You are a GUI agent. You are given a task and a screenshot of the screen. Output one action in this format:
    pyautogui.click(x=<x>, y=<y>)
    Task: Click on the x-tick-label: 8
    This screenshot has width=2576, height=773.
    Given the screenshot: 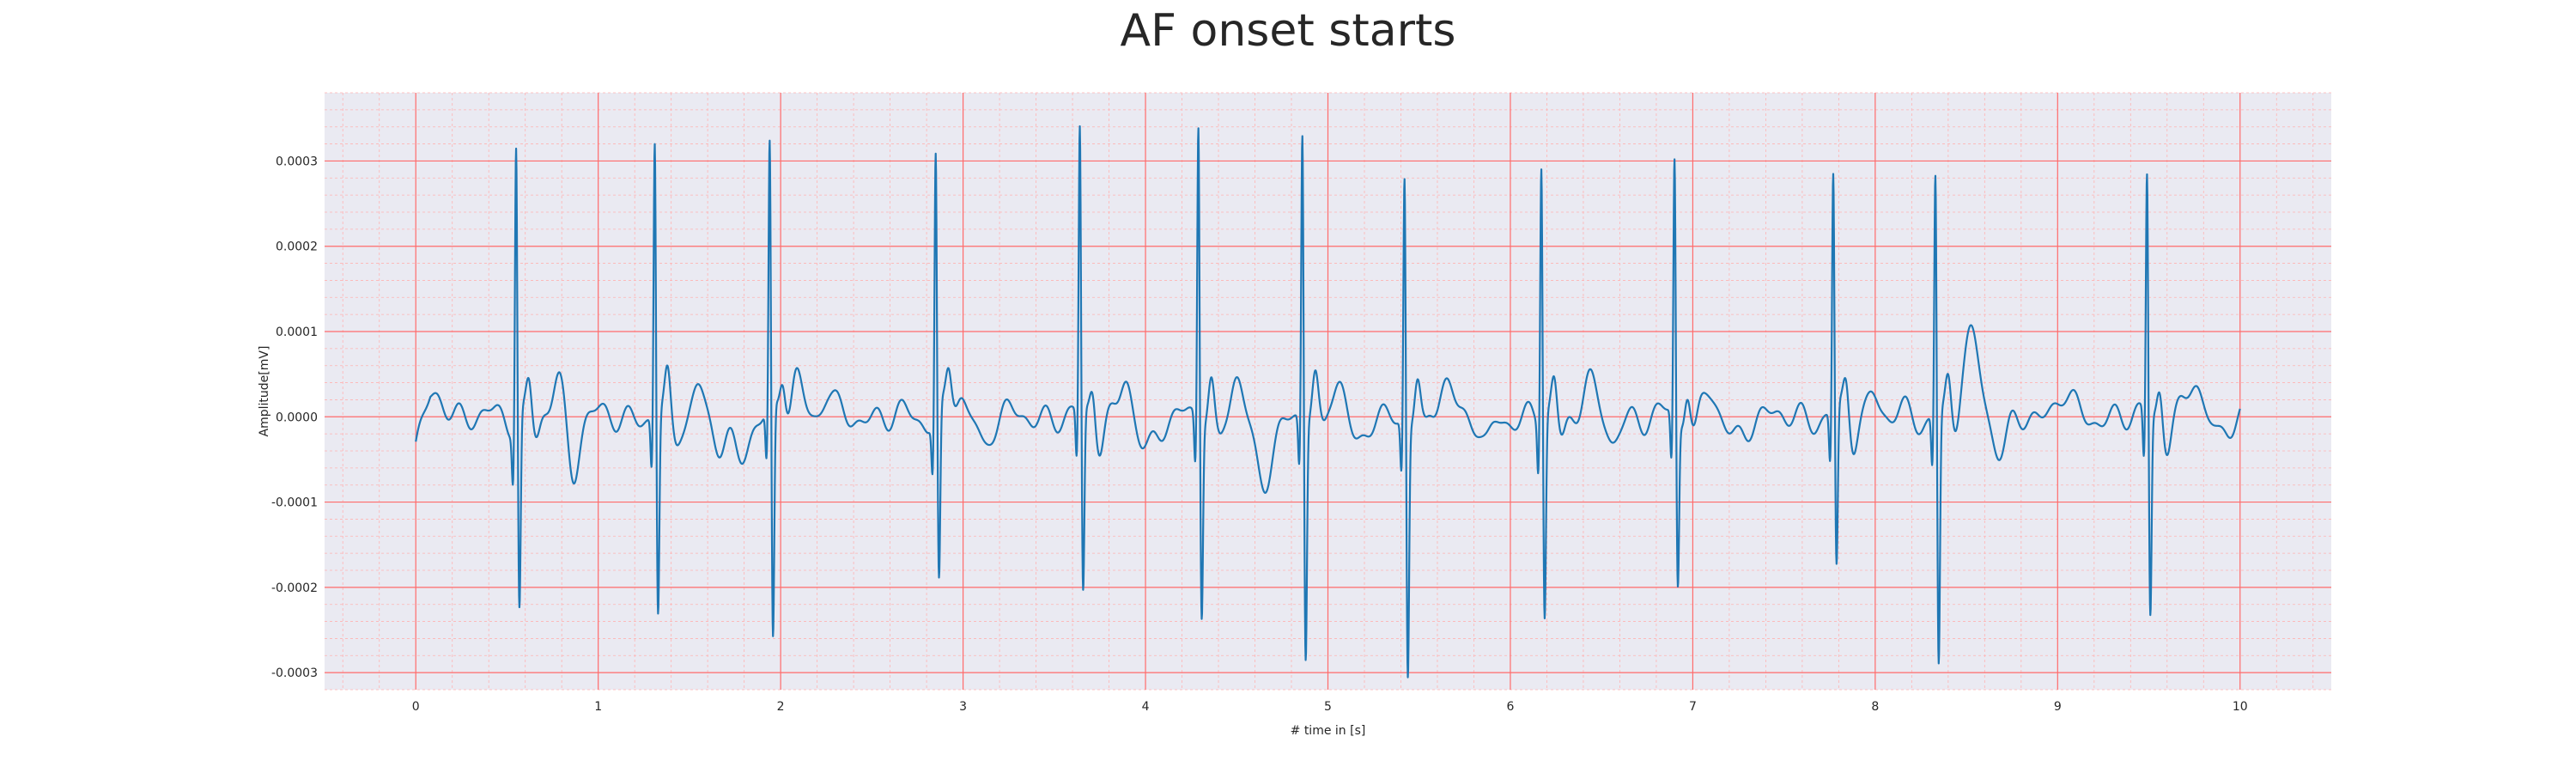 What is the action you would take?
    pyautogui.click(x=1875, y=707)
    